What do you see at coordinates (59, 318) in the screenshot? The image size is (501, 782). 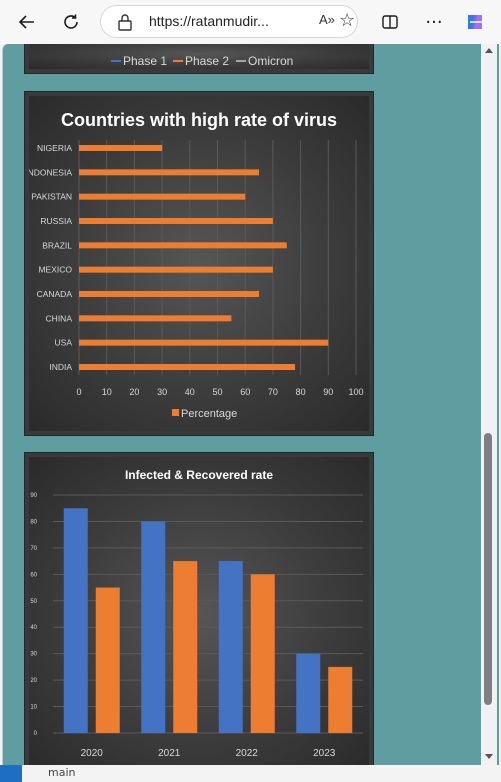 I see `category-label: CHINA` at bounding box center [59, 318].